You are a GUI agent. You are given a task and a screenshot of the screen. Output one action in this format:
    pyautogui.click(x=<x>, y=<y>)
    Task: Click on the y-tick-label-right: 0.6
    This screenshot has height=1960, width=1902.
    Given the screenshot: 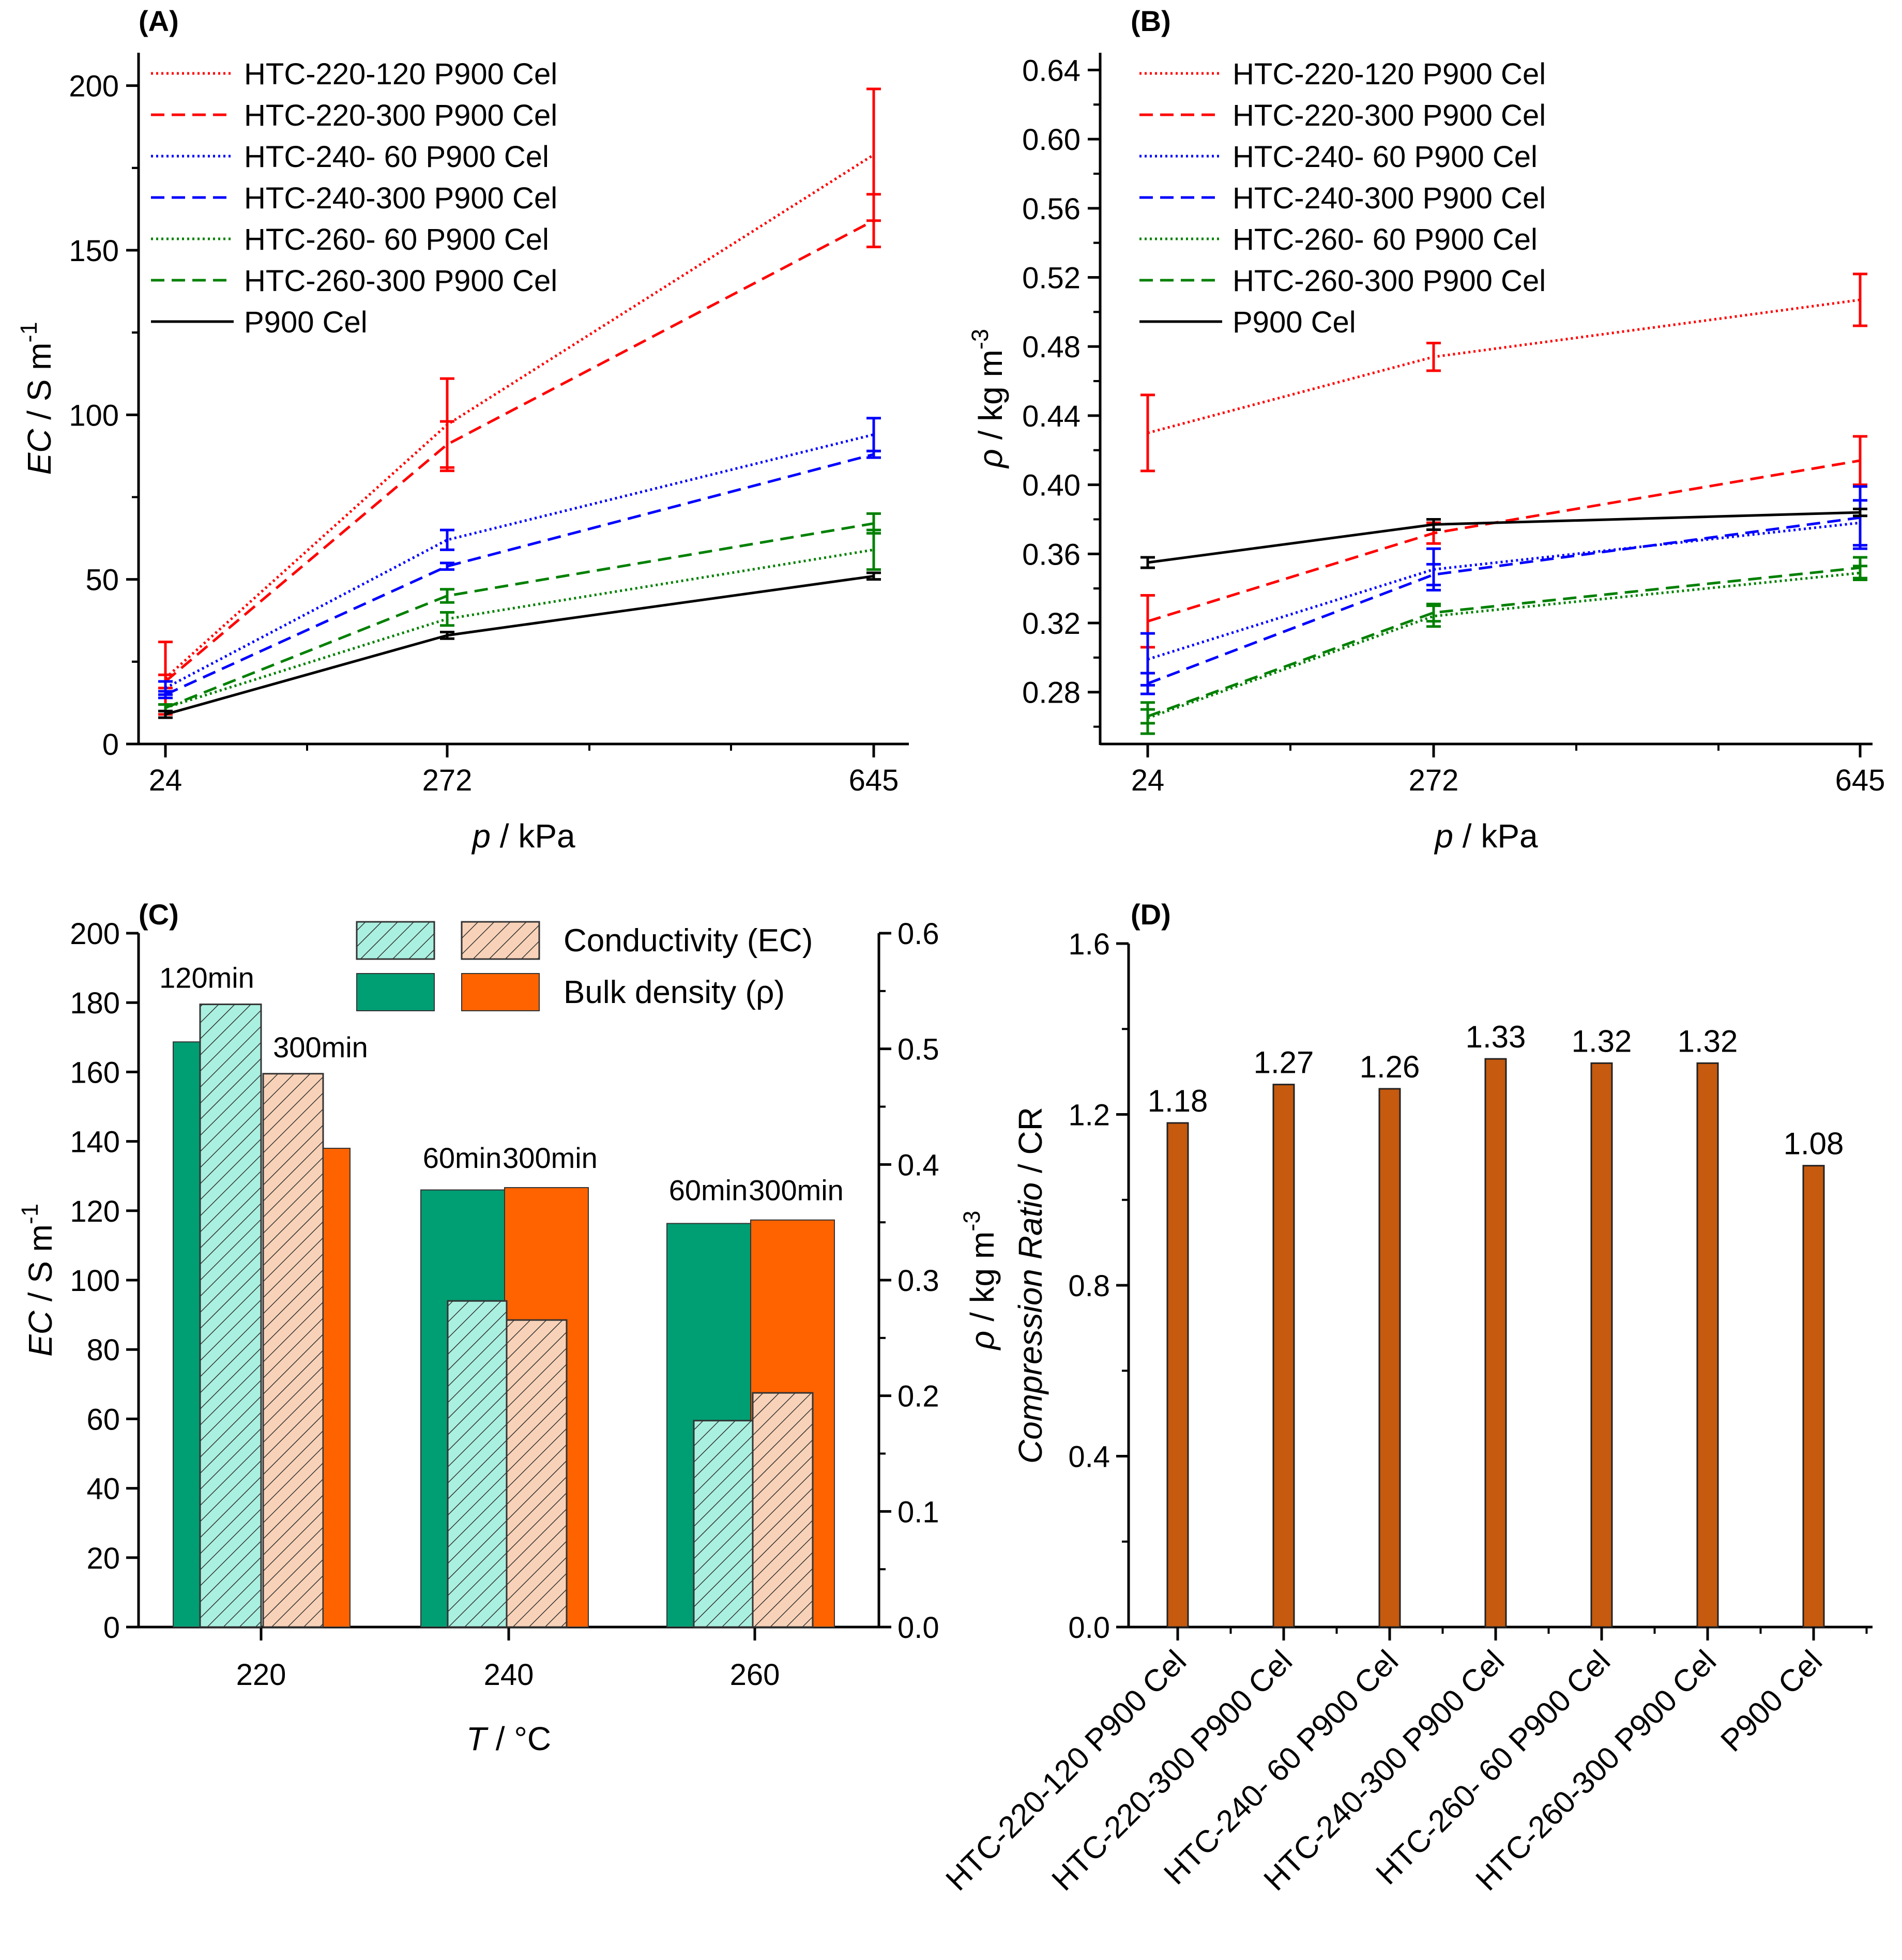 What is the action you would take?
    pyautogui.click(x=918, y=934)
    